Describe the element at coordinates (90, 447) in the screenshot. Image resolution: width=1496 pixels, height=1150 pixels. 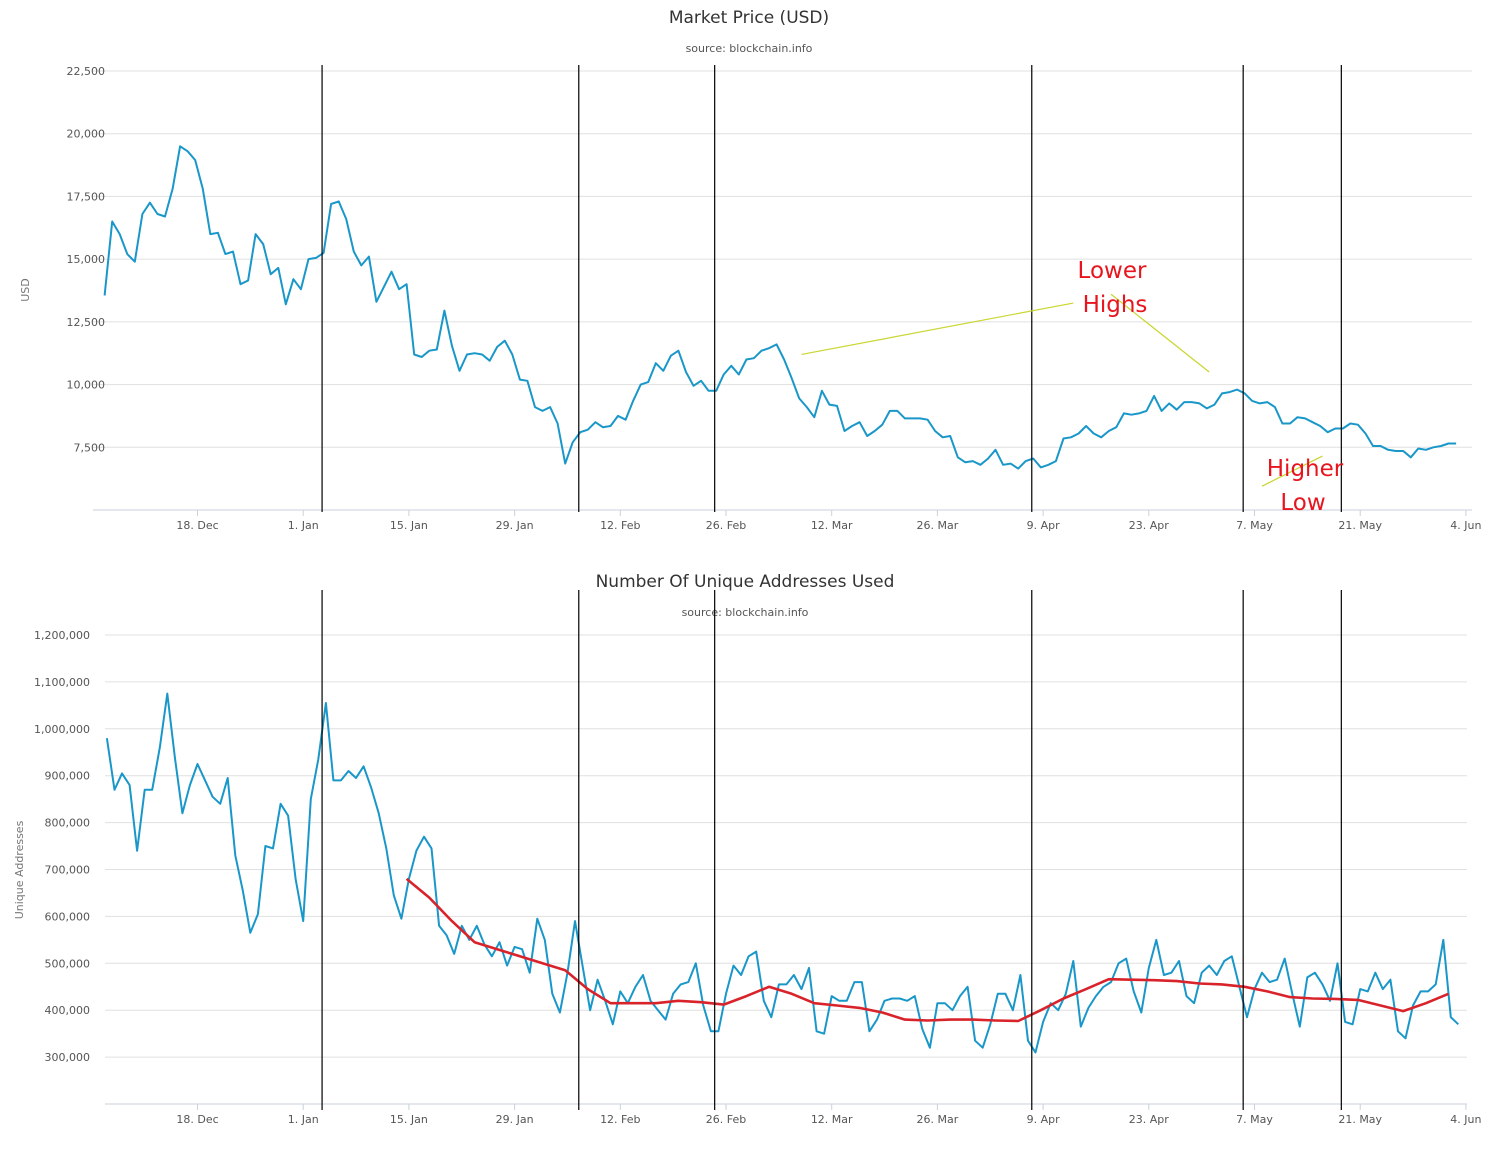
I see `y-tick-label: 7,500` at that location.